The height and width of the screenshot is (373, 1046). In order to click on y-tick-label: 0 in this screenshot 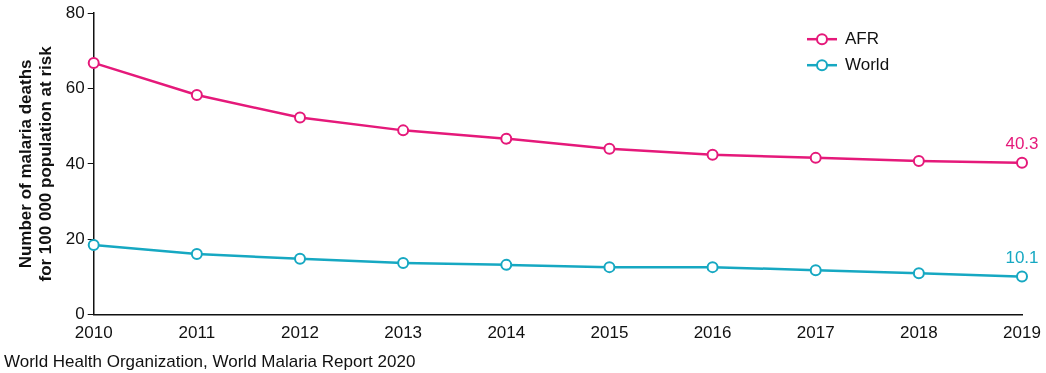, I will do `click(80, 314)`.